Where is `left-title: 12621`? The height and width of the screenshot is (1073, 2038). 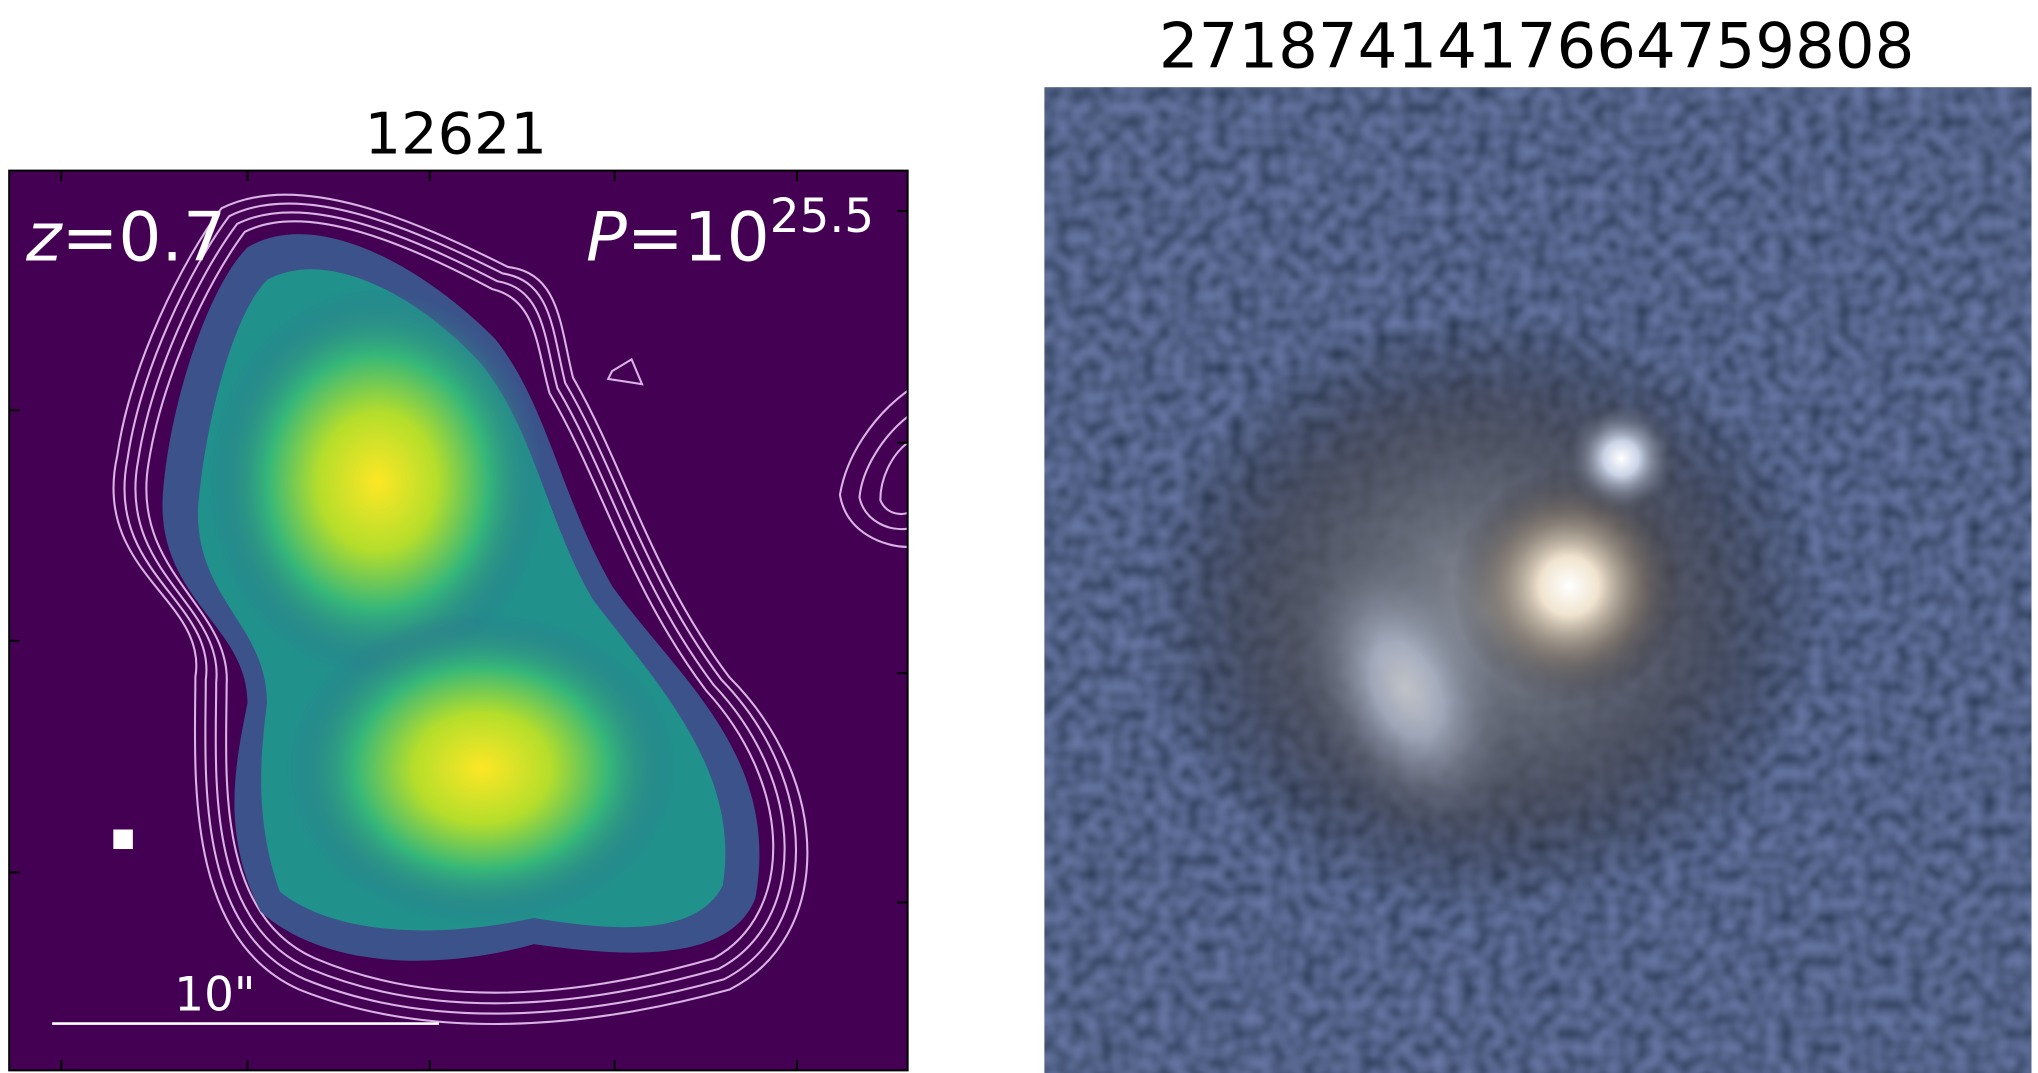 left-title: 12621 is located at coordinates (456, 134).